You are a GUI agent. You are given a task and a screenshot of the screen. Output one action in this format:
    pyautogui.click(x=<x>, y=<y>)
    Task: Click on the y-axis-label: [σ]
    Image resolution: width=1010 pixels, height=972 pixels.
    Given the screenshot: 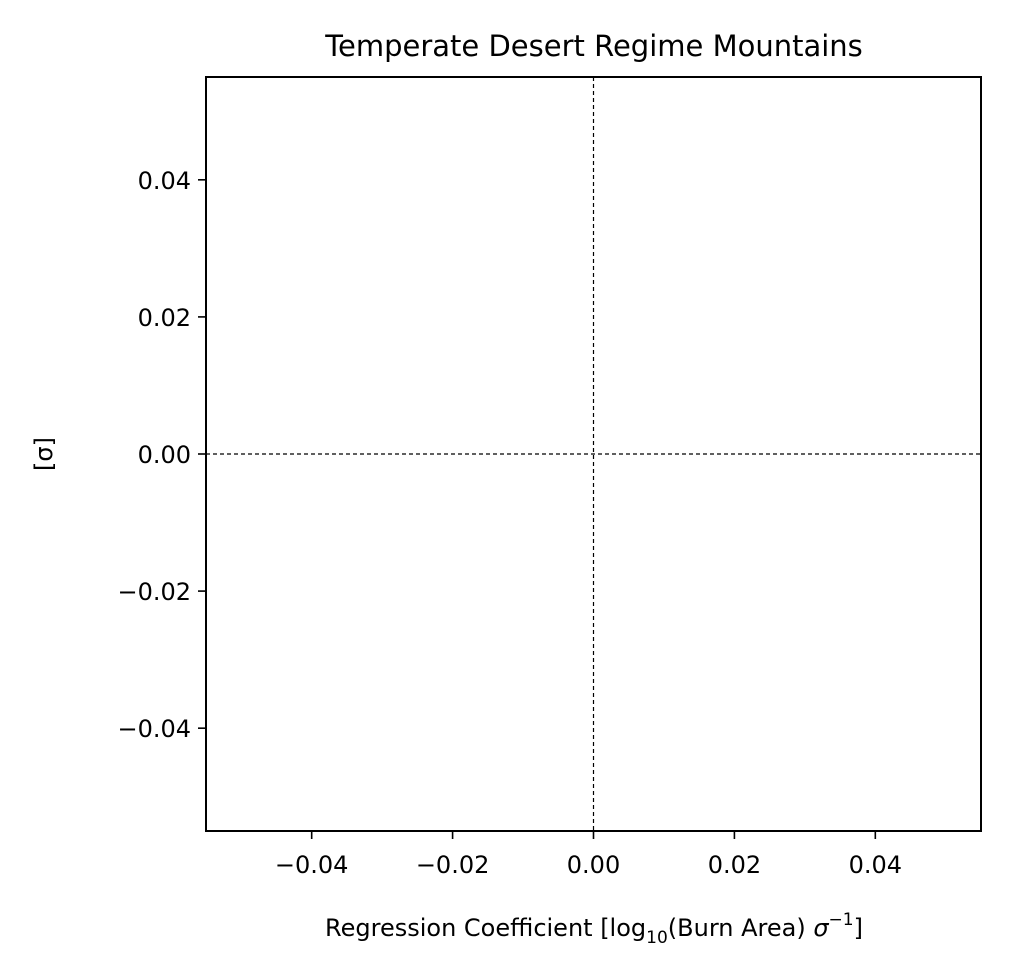 What is the action you would take?
    pyautogui.click(x=44, y=454)
    